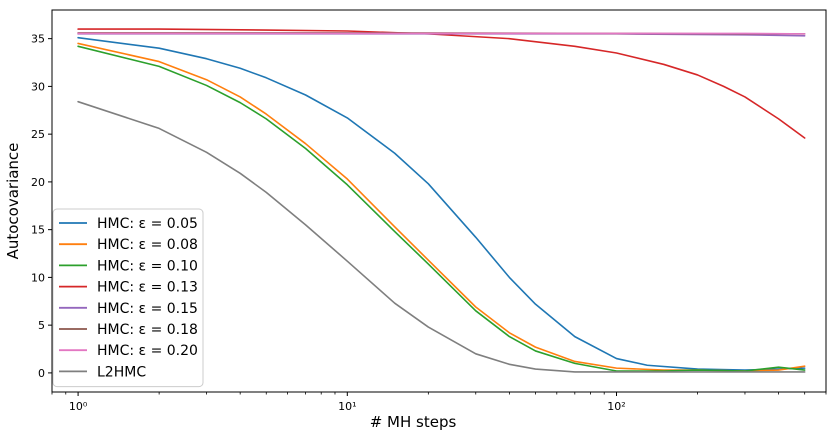 The image size is (836, 437). I want to click on x-tick-label-1: 10⁰, so click(78, 406).